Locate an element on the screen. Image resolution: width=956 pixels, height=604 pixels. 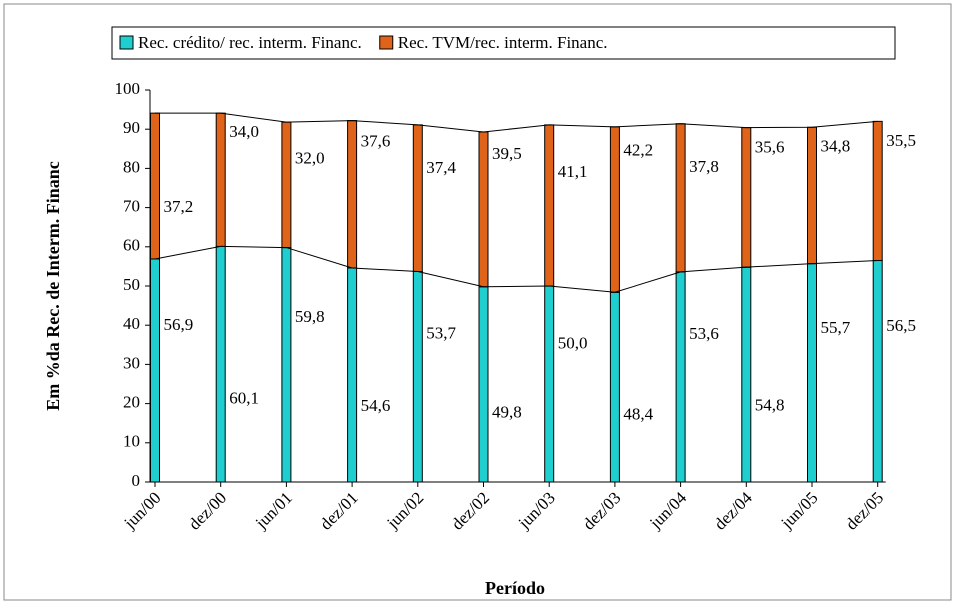
y-tick-label: 20 is located at coordinates (131, 402).